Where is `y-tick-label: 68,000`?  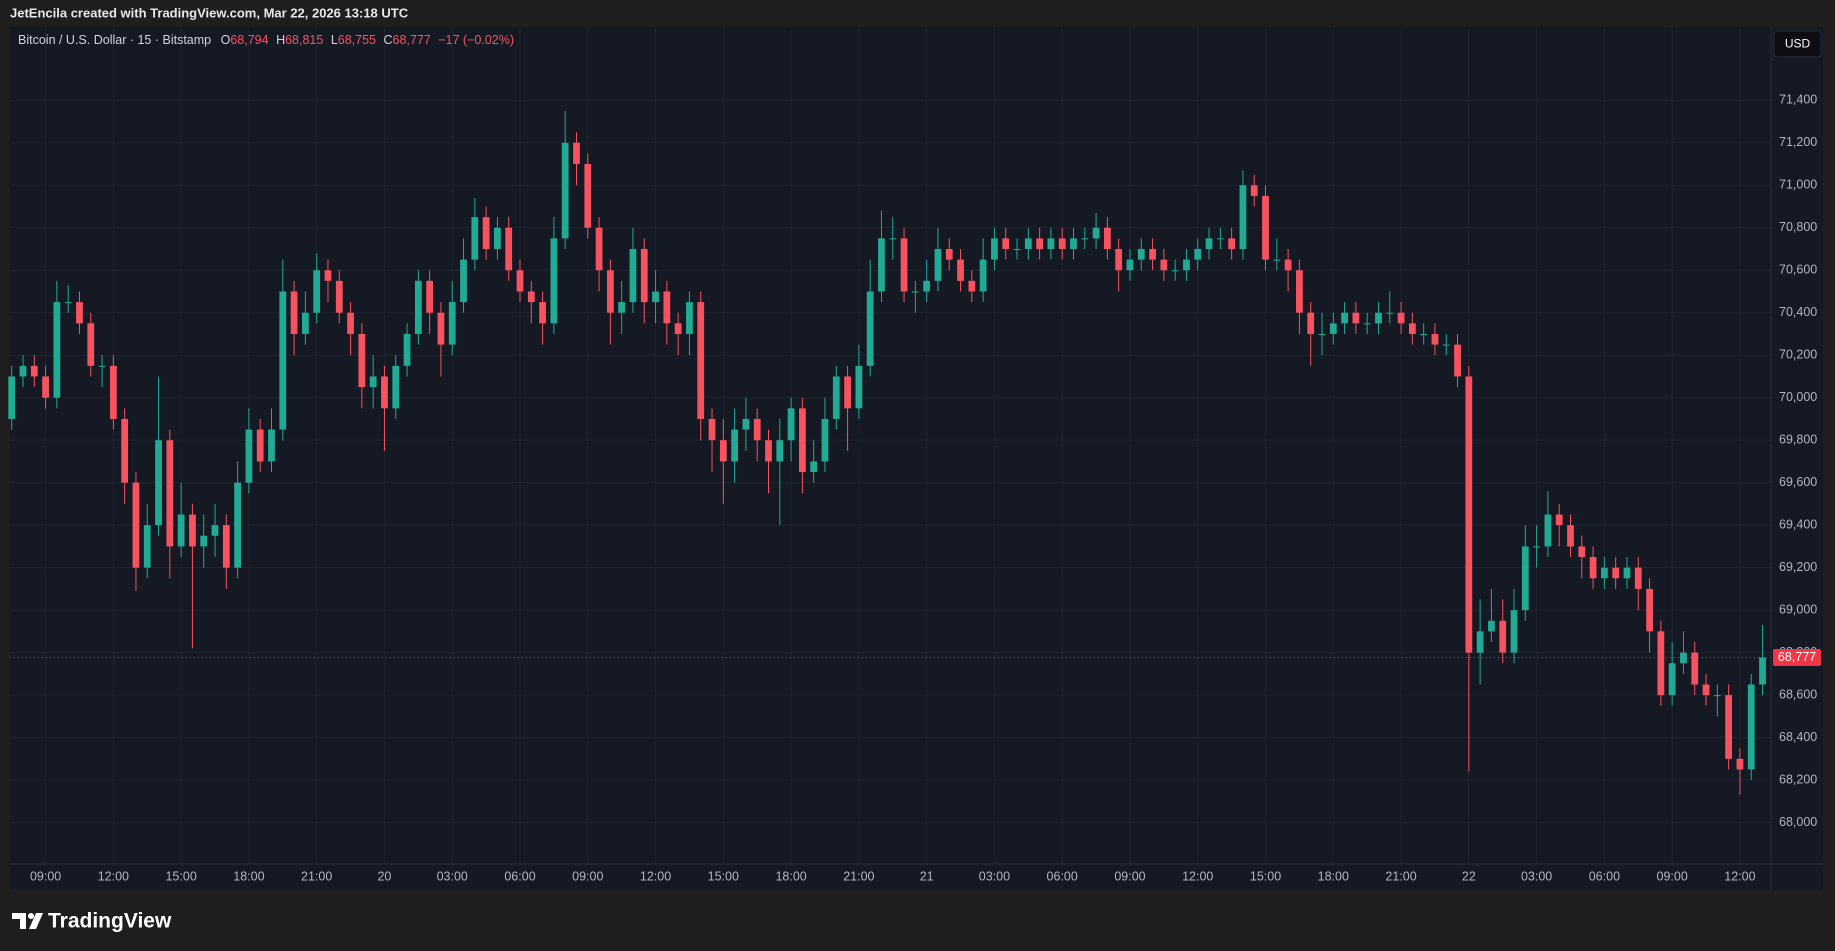 y-tick-label: 68,000 is located at coordinates (1798, 822).